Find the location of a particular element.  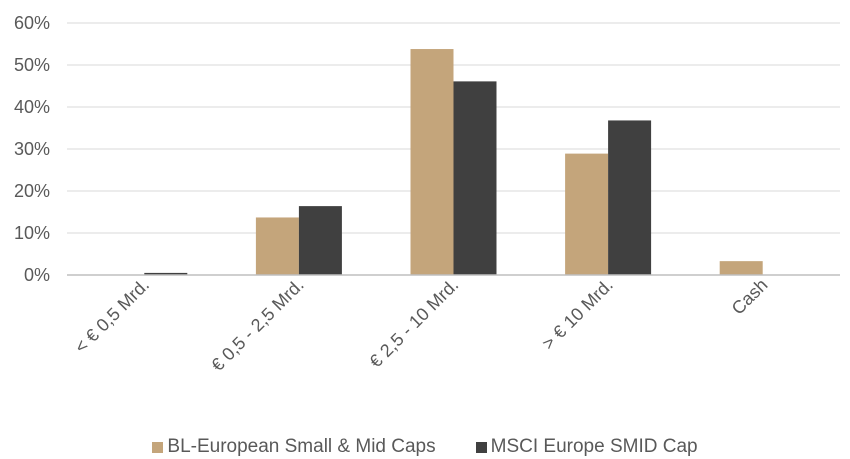

legend-item-series-2: MSCI Europe SMID Cap is located at coordinates (586, 447).